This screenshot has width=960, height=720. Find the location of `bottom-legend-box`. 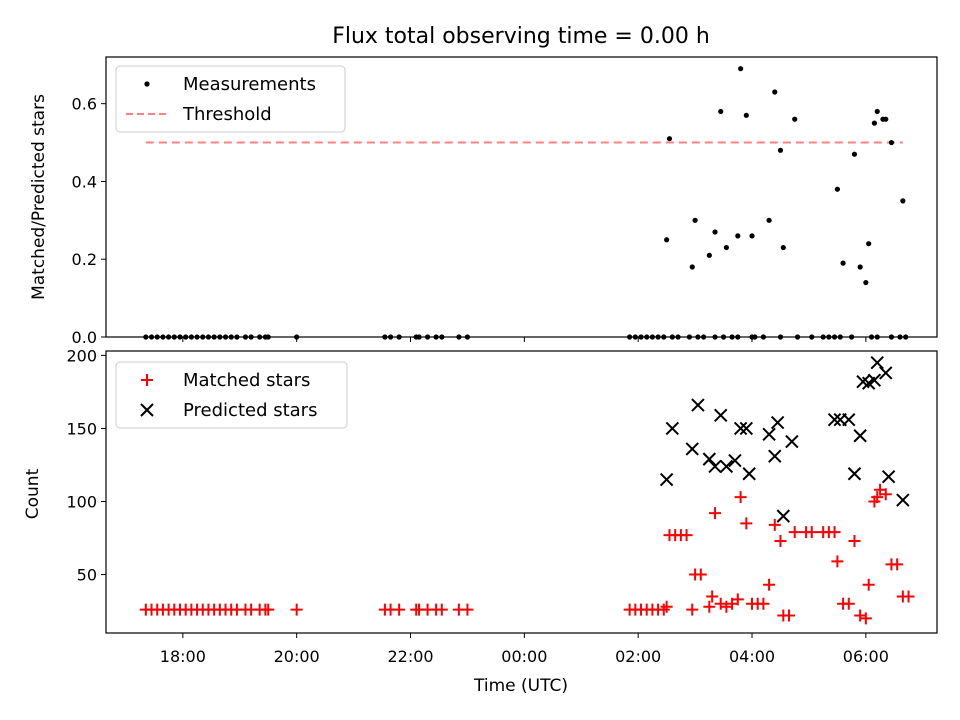

bottom-legend-box is located at coordinates (231, 395).